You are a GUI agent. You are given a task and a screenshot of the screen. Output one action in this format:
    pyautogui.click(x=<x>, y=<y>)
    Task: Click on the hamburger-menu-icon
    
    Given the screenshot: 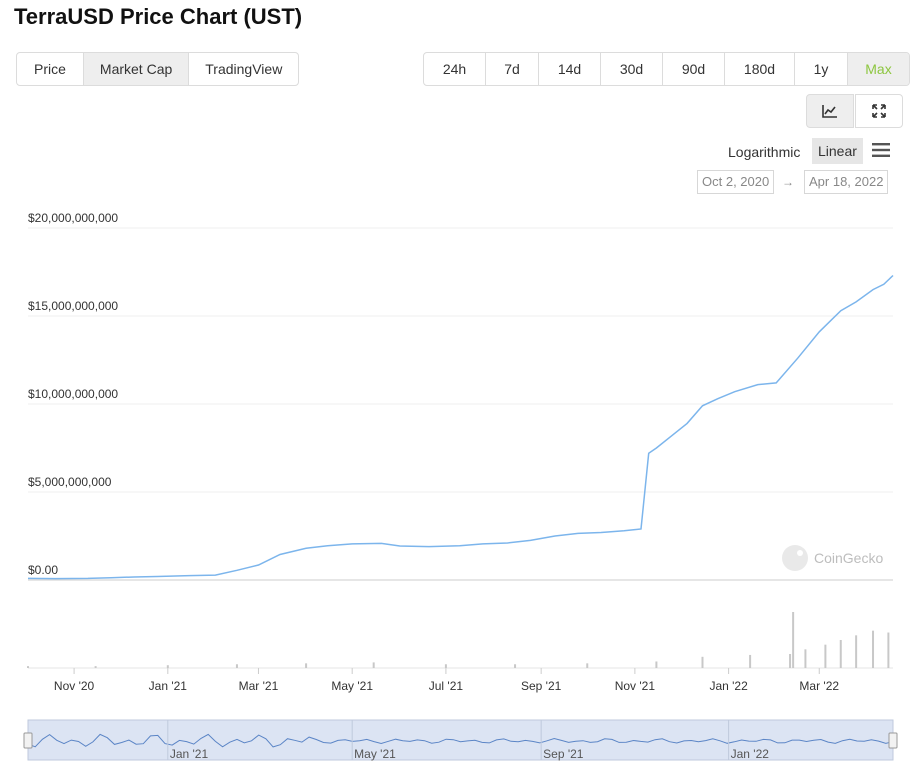 What is the action you would take?
    pyautogui.click(x=881, y=150)
    